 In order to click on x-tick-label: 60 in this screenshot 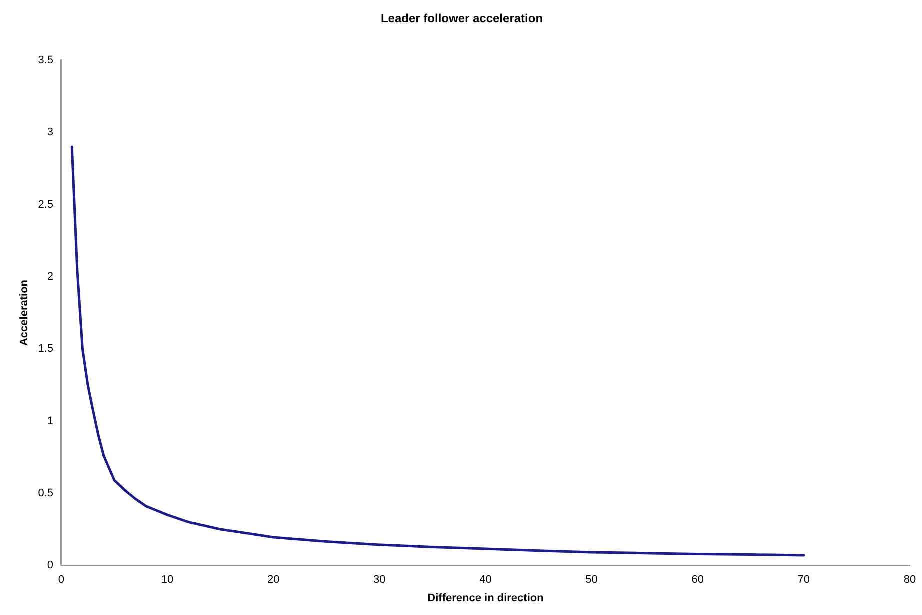, I will do `click(698, 580)`.